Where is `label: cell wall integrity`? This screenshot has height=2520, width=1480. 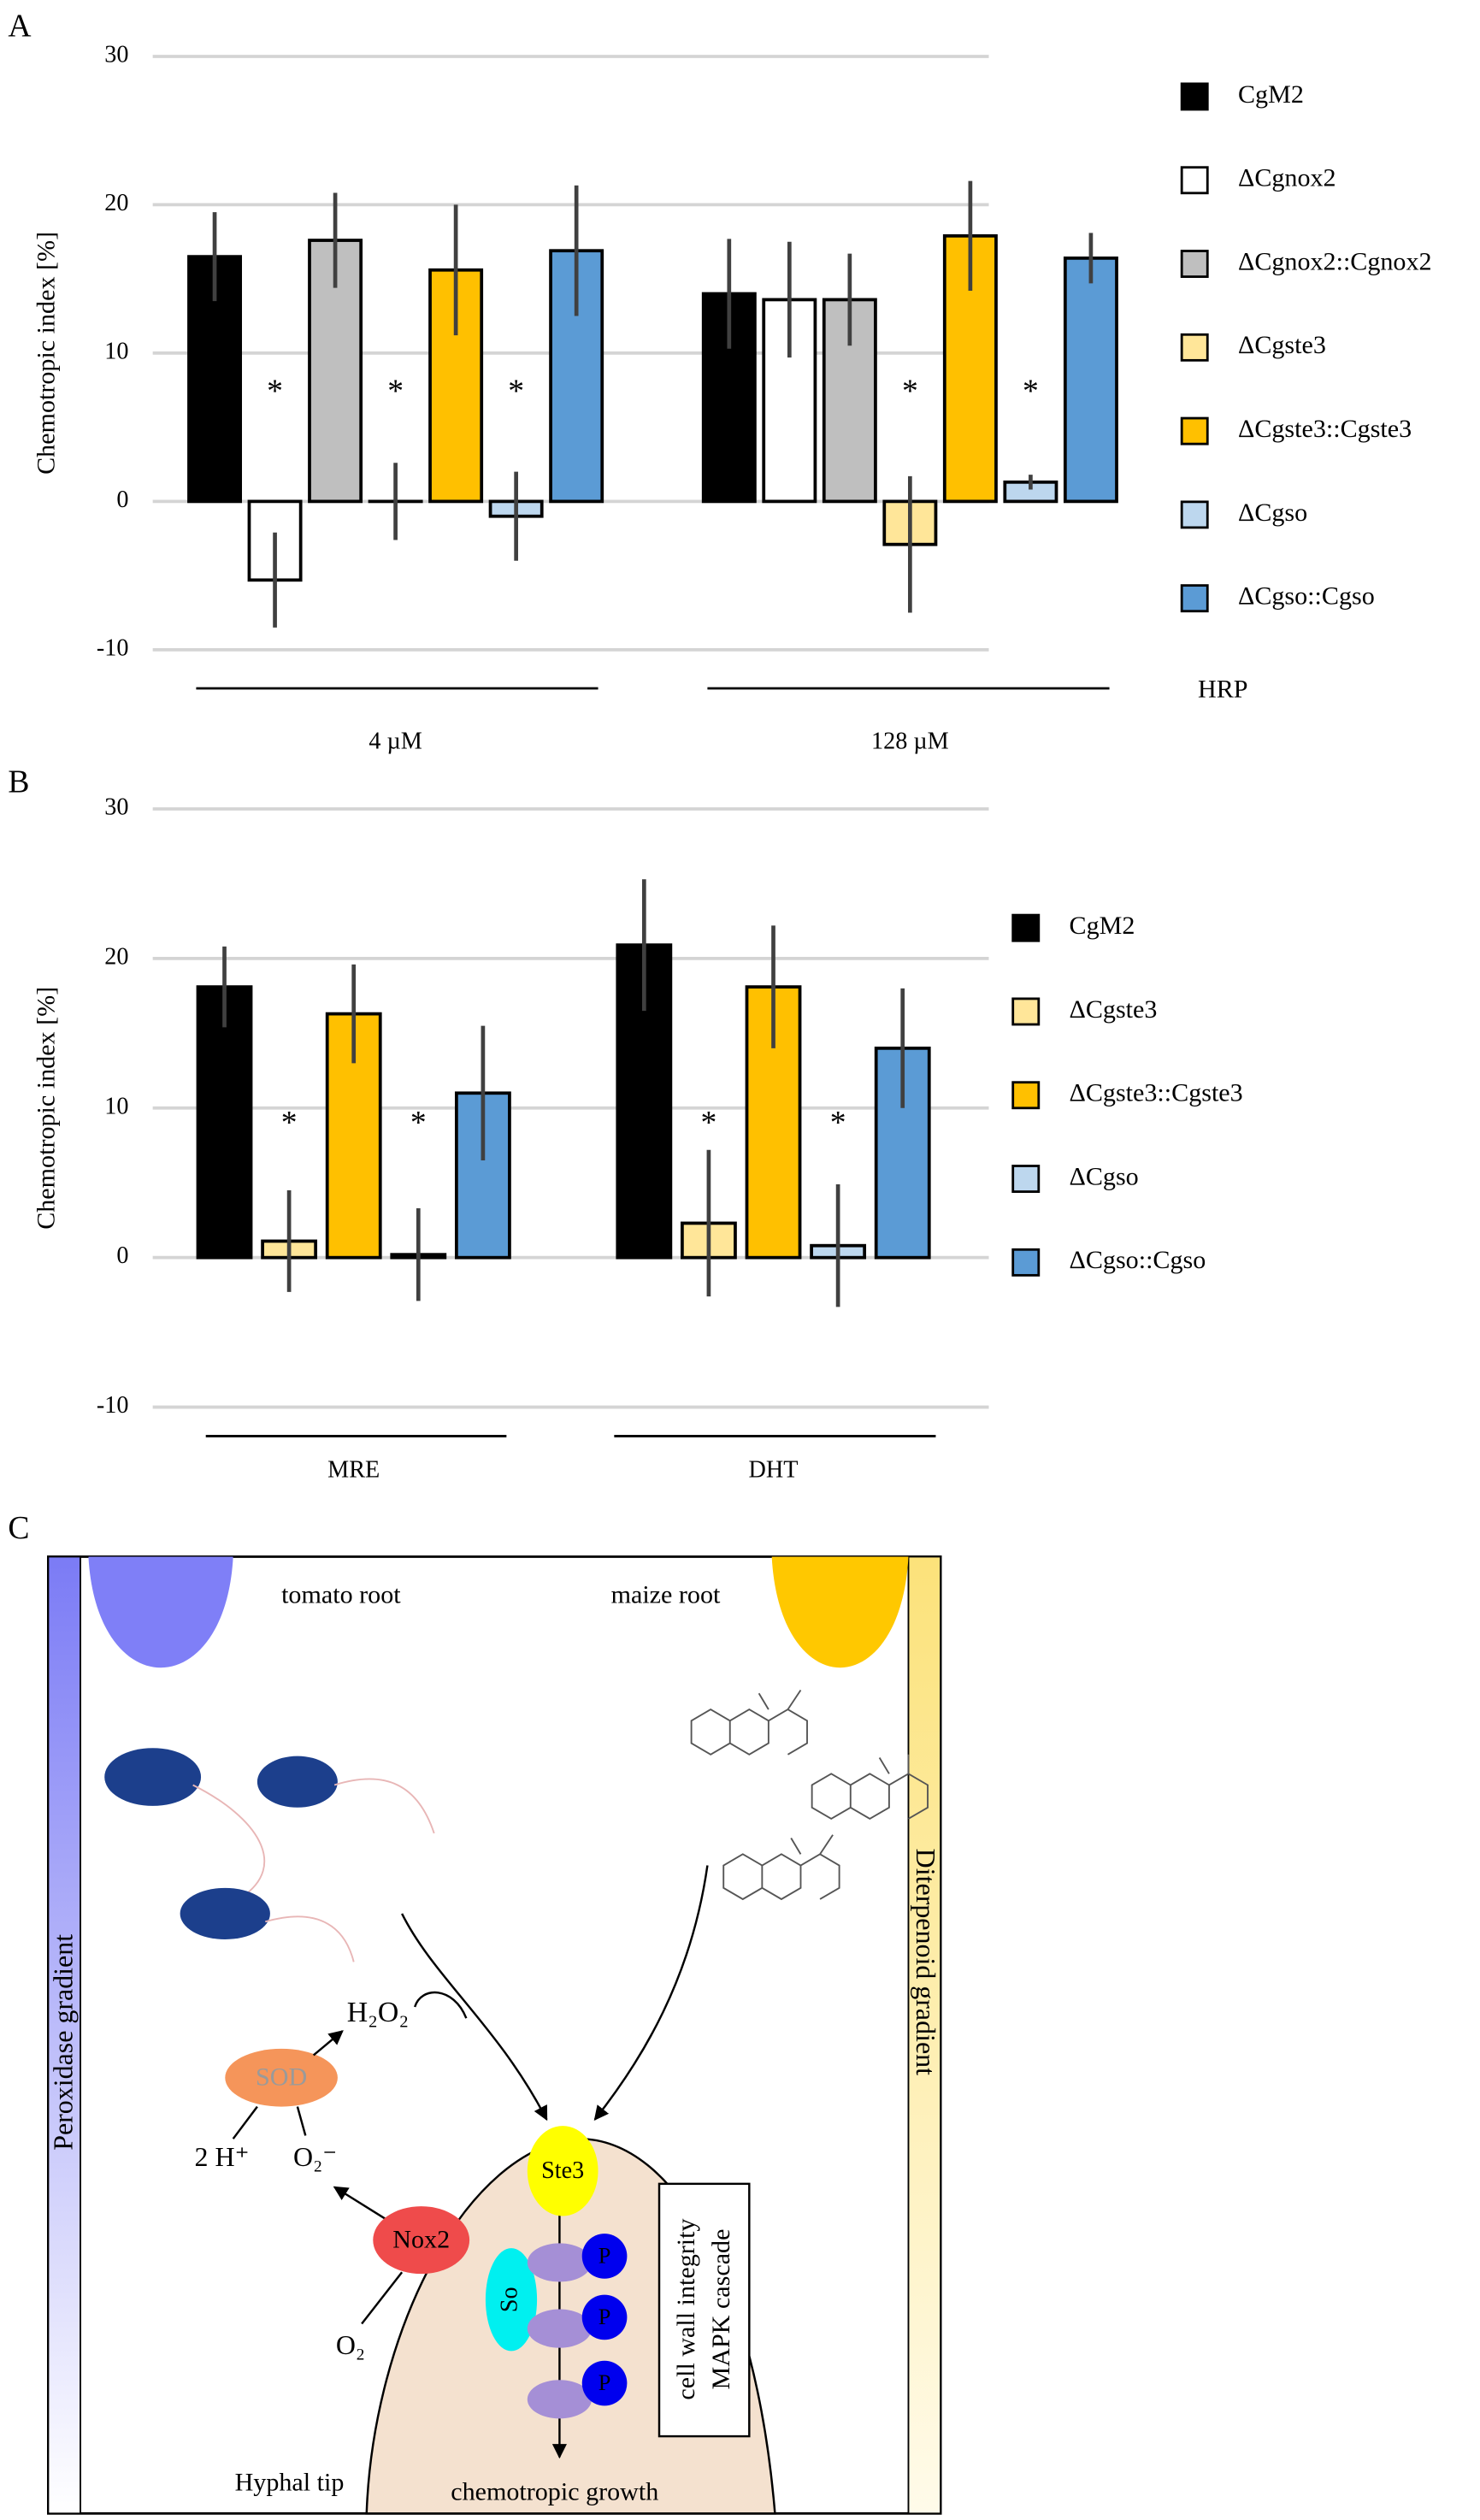
label: cell wall integrity is located at coordinates (686, 2308).